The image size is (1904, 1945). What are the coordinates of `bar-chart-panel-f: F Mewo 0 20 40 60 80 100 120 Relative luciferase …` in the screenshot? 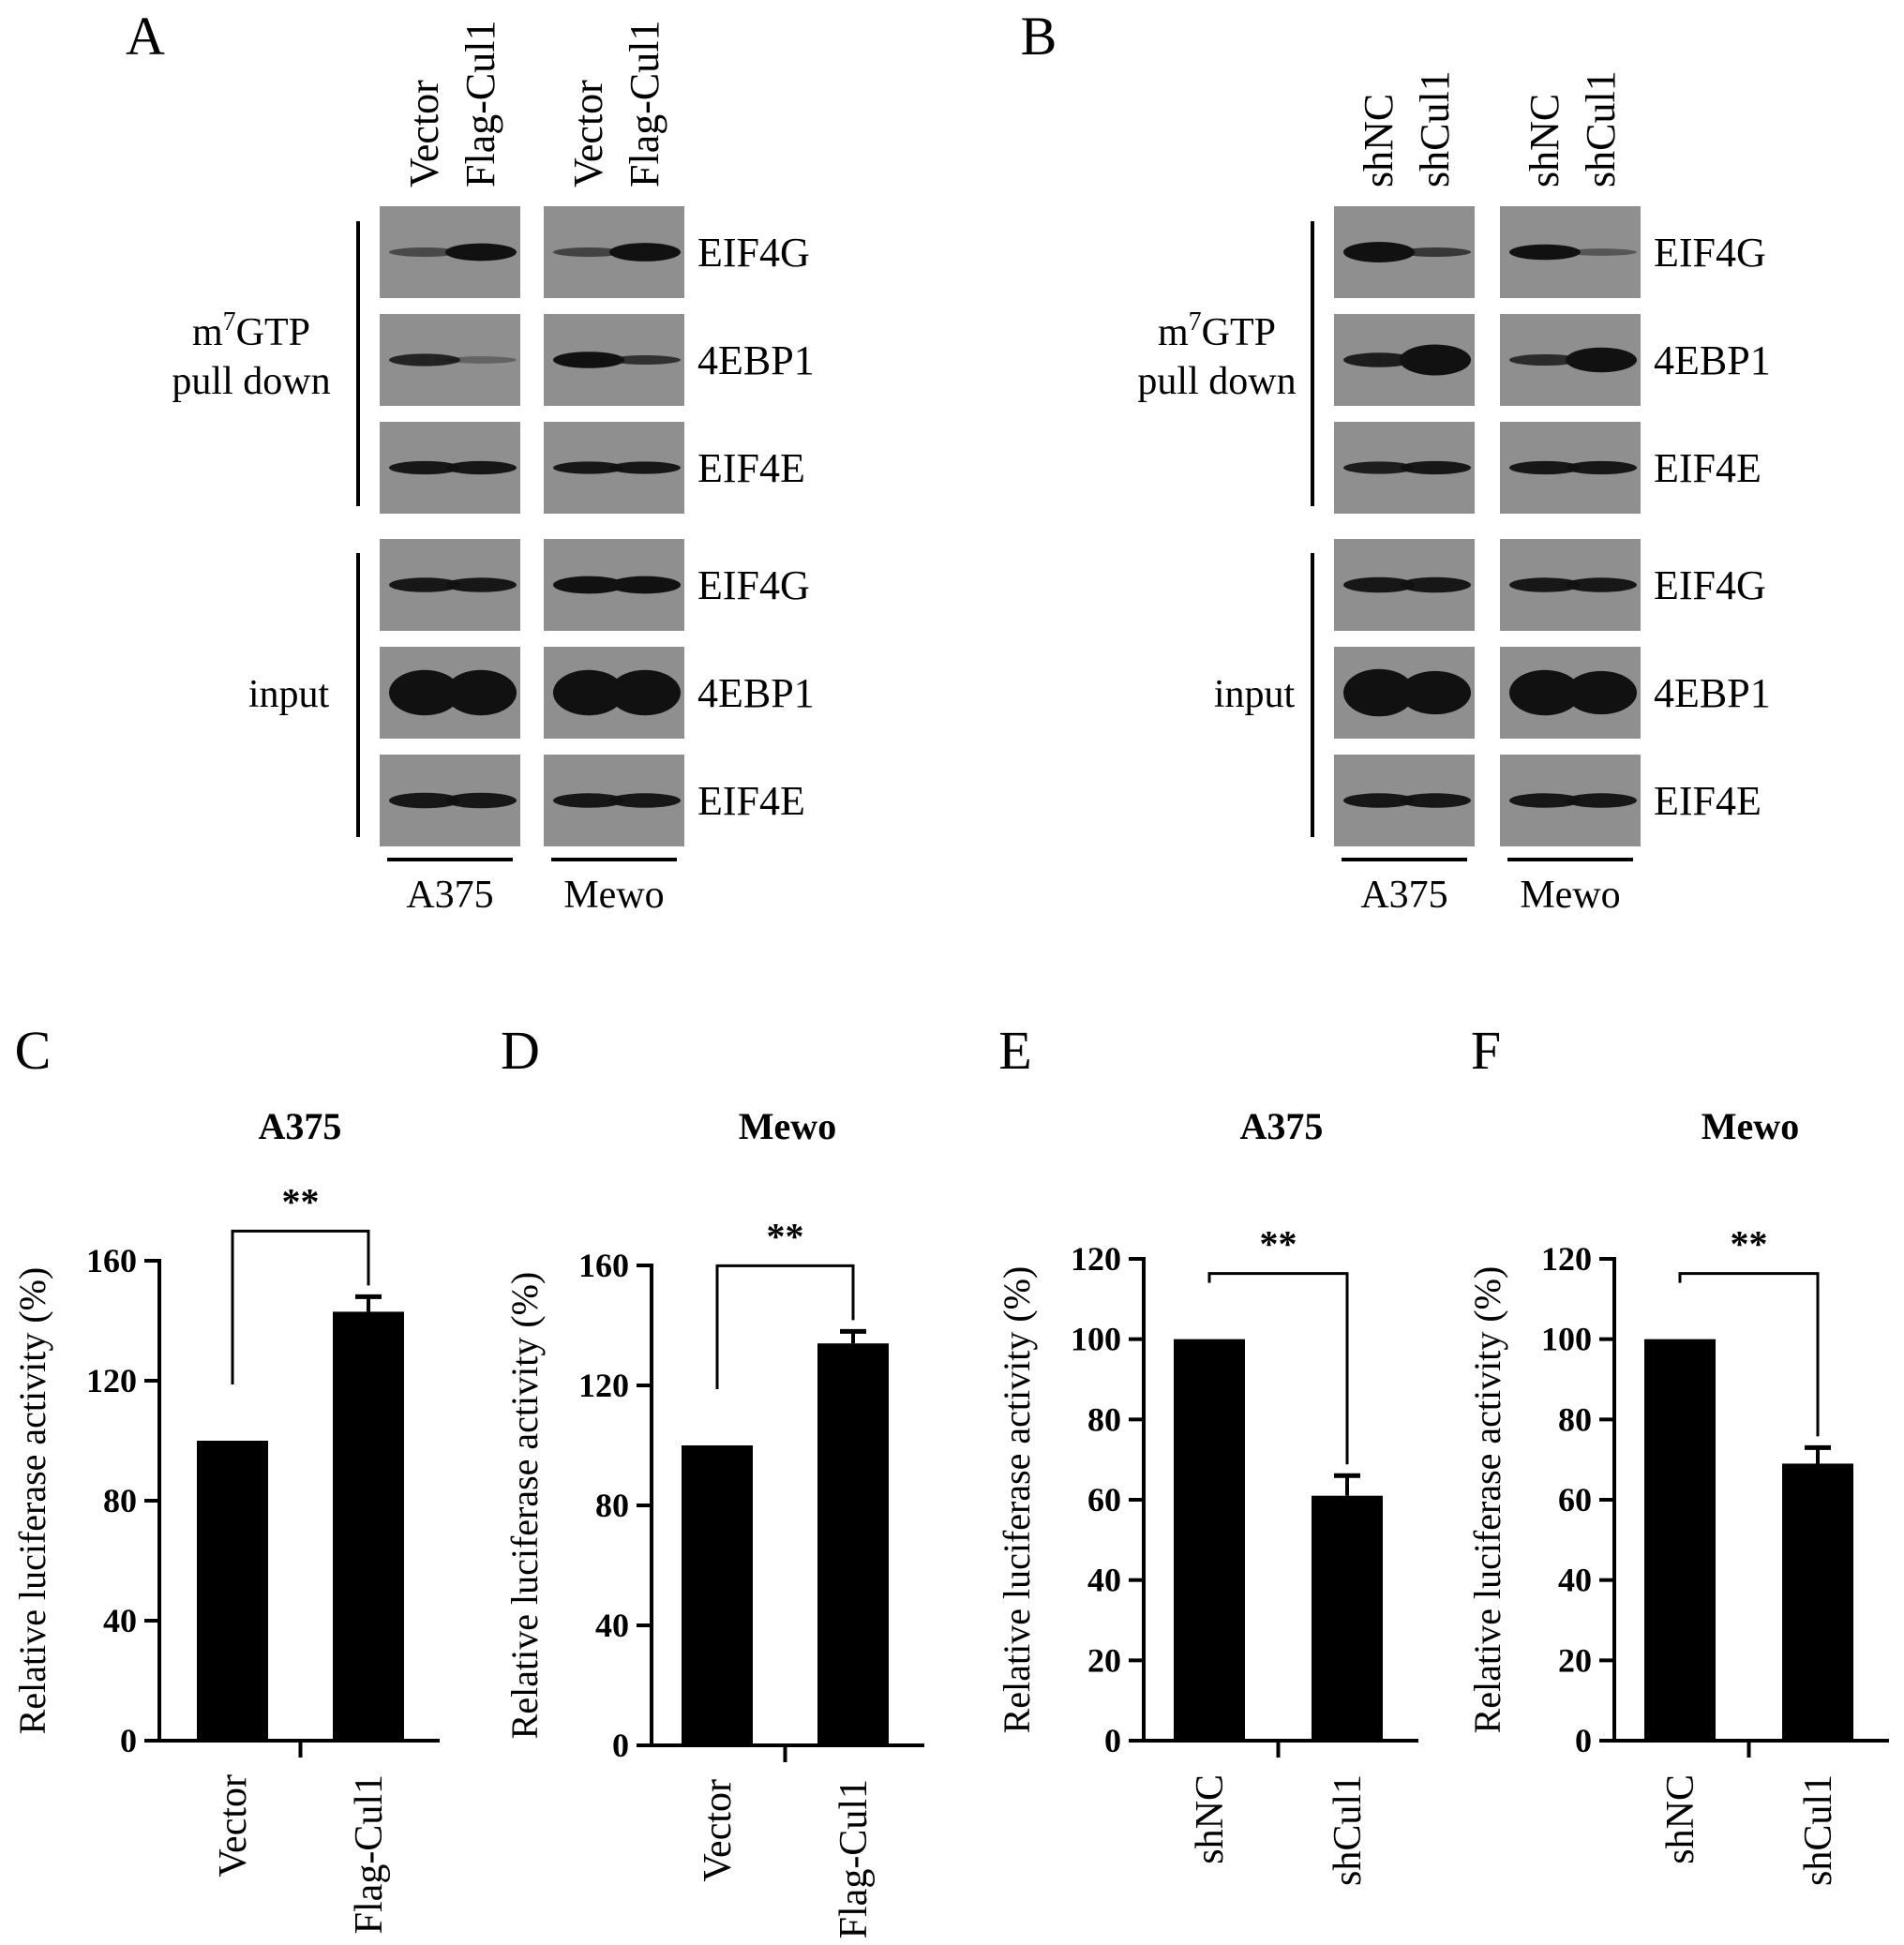 It's located at (1677, 1453).